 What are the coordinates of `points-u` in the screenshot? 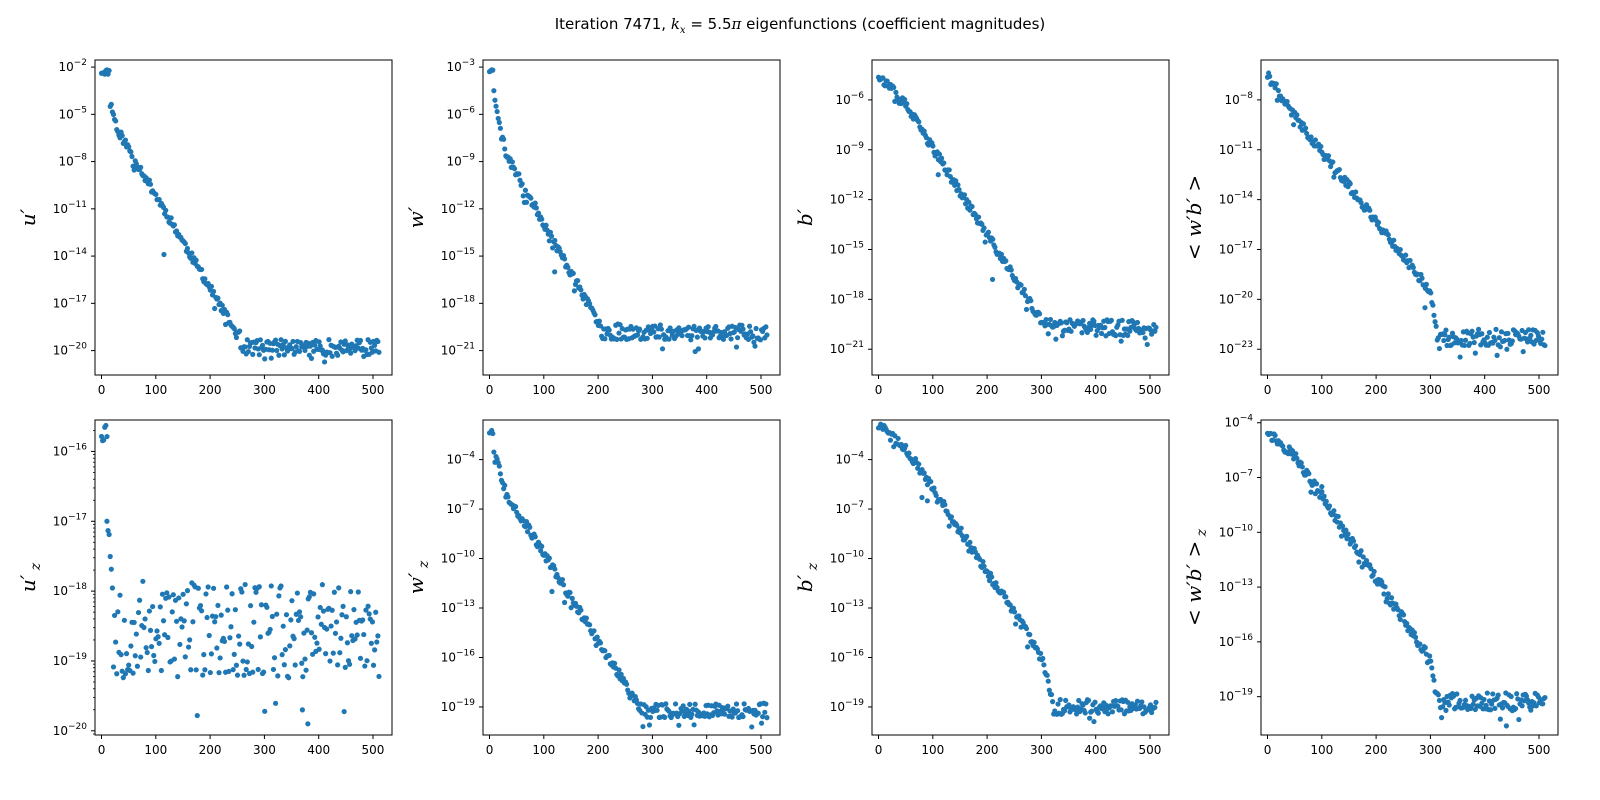 It's located at (240, 216).